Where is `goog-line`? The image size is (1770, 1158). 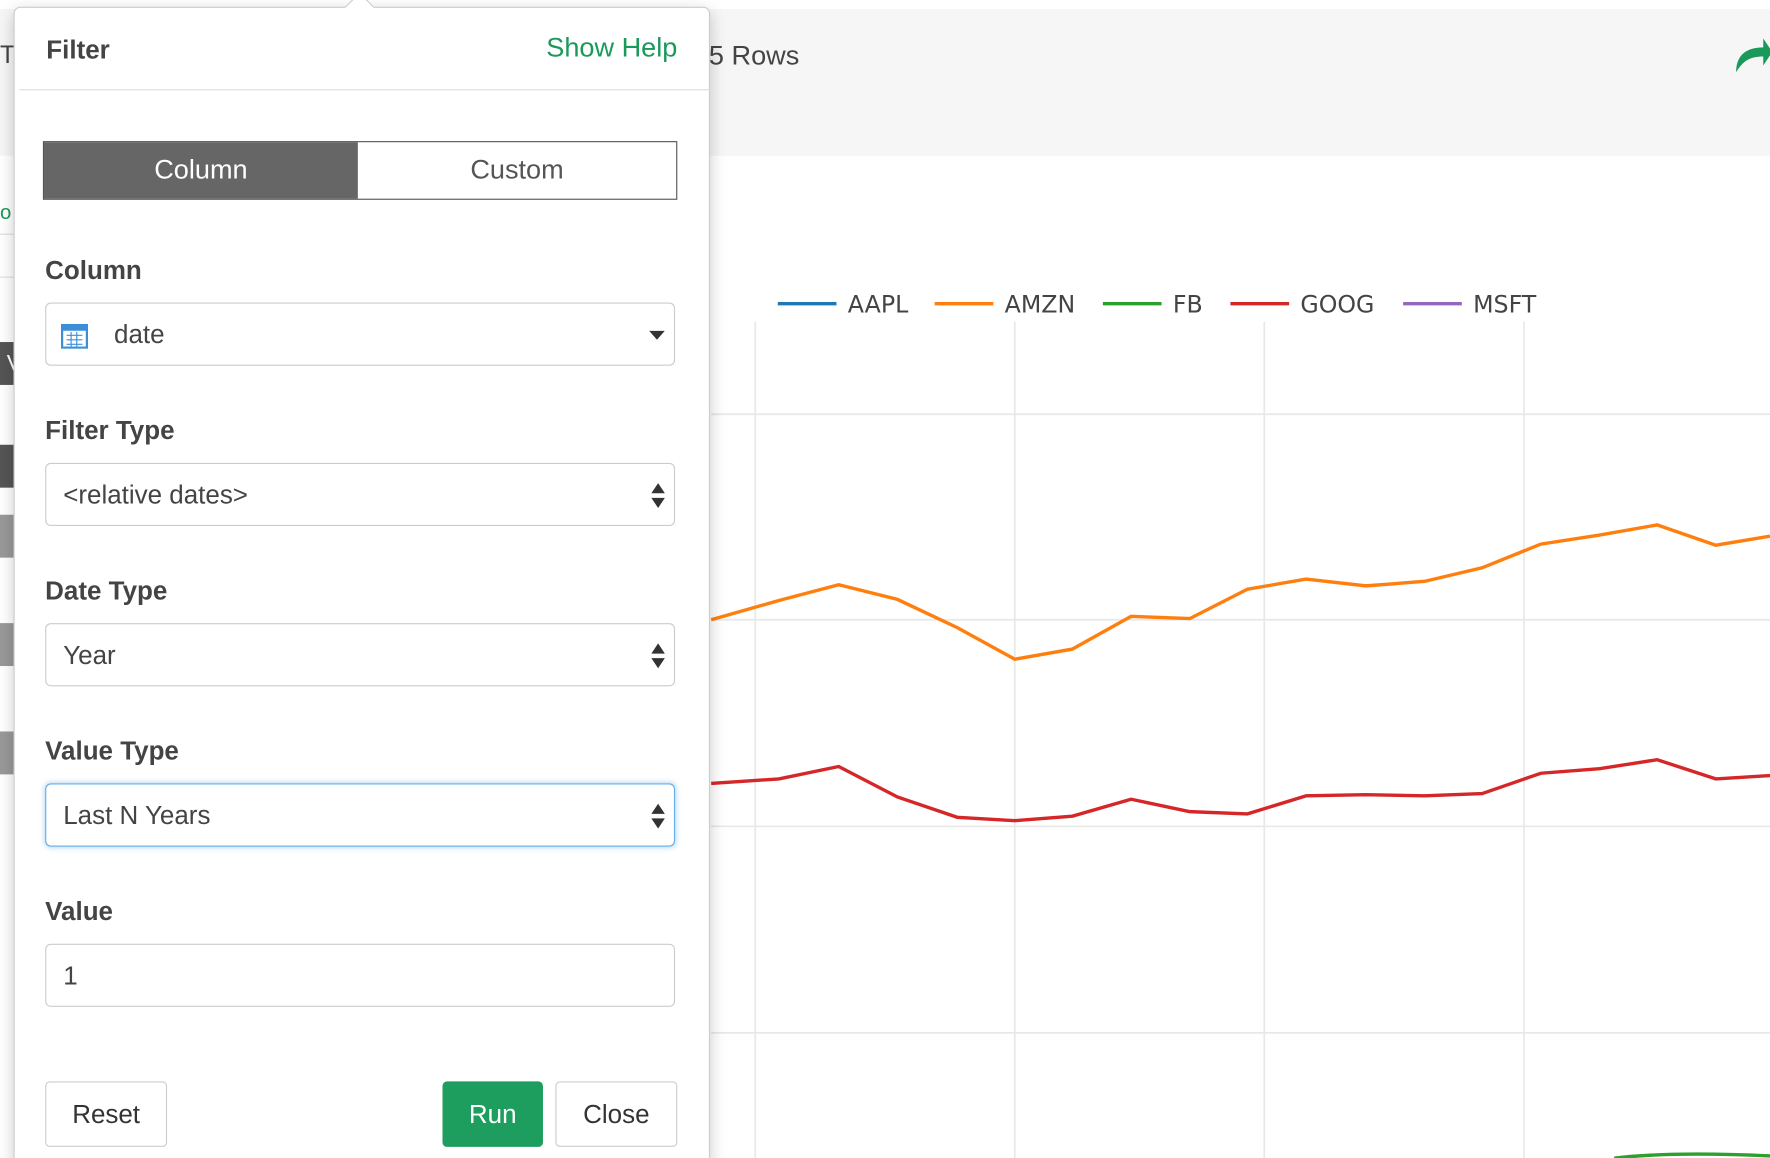 goog-line is located at coordinates (1240, 790).